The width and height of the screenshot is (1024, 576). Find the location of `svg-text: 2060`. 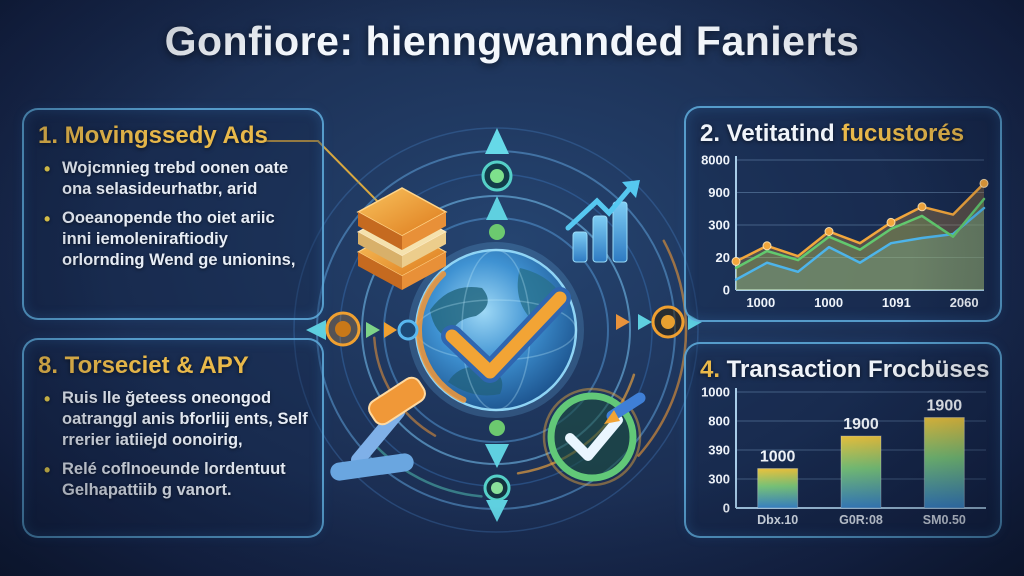

svg-text: 2060 is located at coordinates (964, 302).